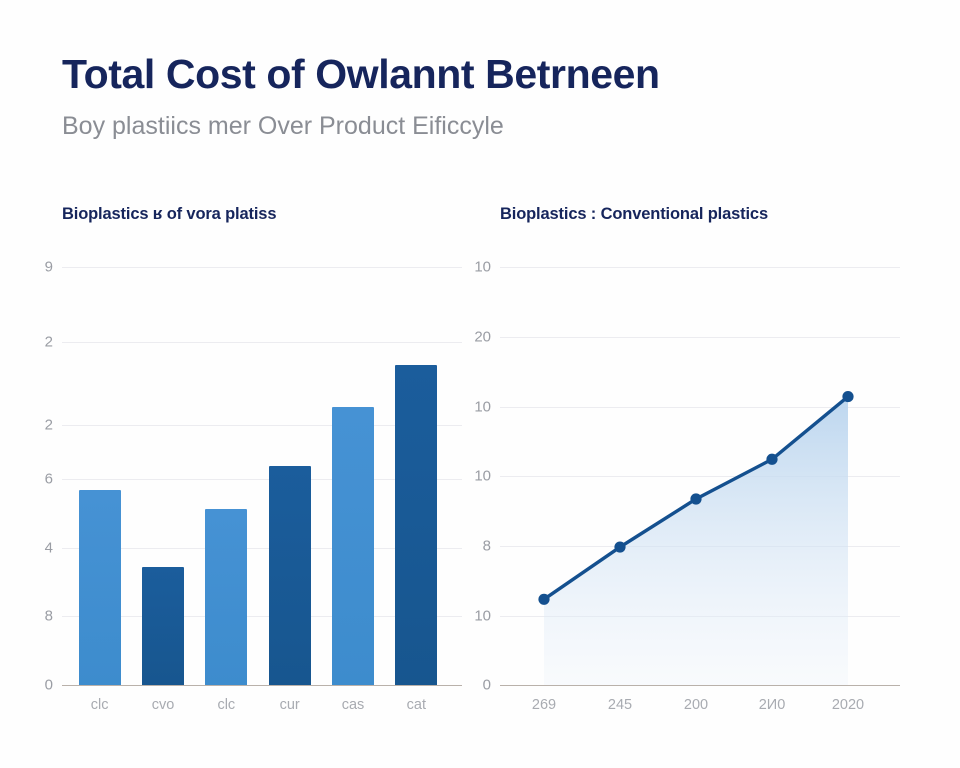  What do you see at coordinates (482, 337) in the screenshot?
I see `line-chart-y-tick-label: 20` at bounding box center [482, 337].